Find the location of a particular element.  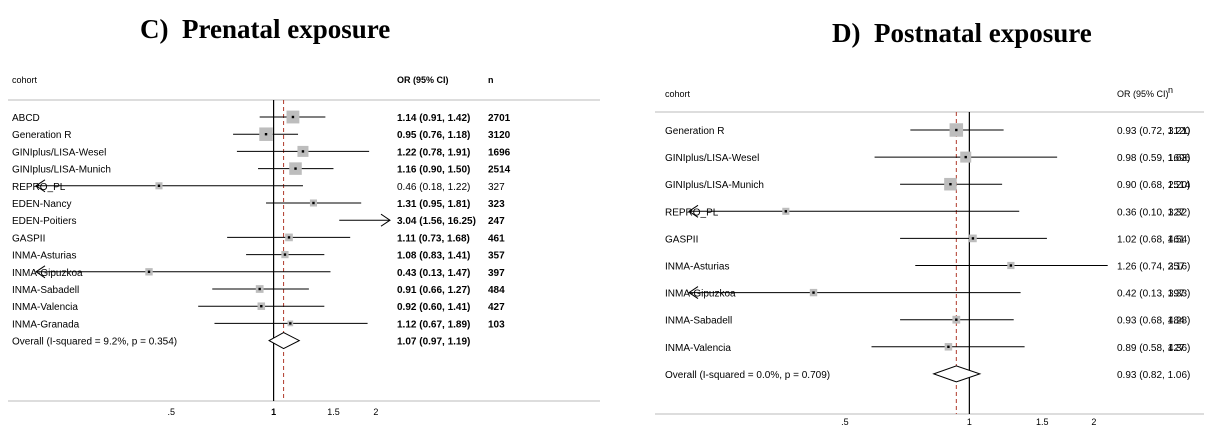

row-or-ci: 0.98 (0.59, 1.63) is located at coordinates (1153, 158).